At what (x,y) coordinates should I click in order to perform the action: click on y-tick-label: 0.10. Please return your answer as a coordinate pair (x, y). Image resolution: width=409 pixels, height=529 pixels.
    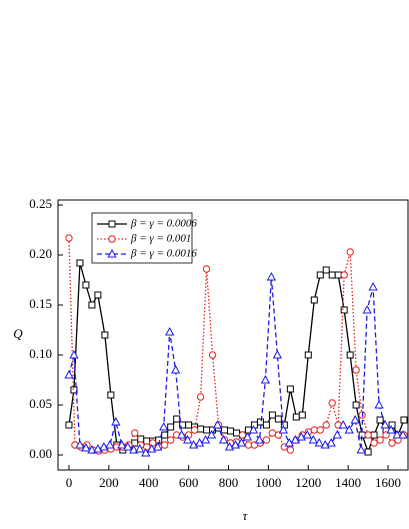
    Looking at the image, I should click on (40, 353).